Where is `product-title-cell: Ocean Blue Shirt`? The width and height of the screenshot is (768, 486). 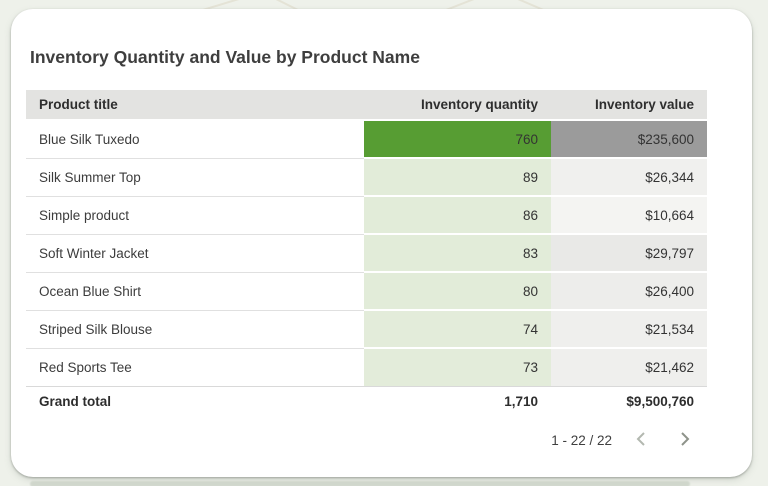
product-title-cell: Ocean Blue Shirt is located at coordinates (195, 290).